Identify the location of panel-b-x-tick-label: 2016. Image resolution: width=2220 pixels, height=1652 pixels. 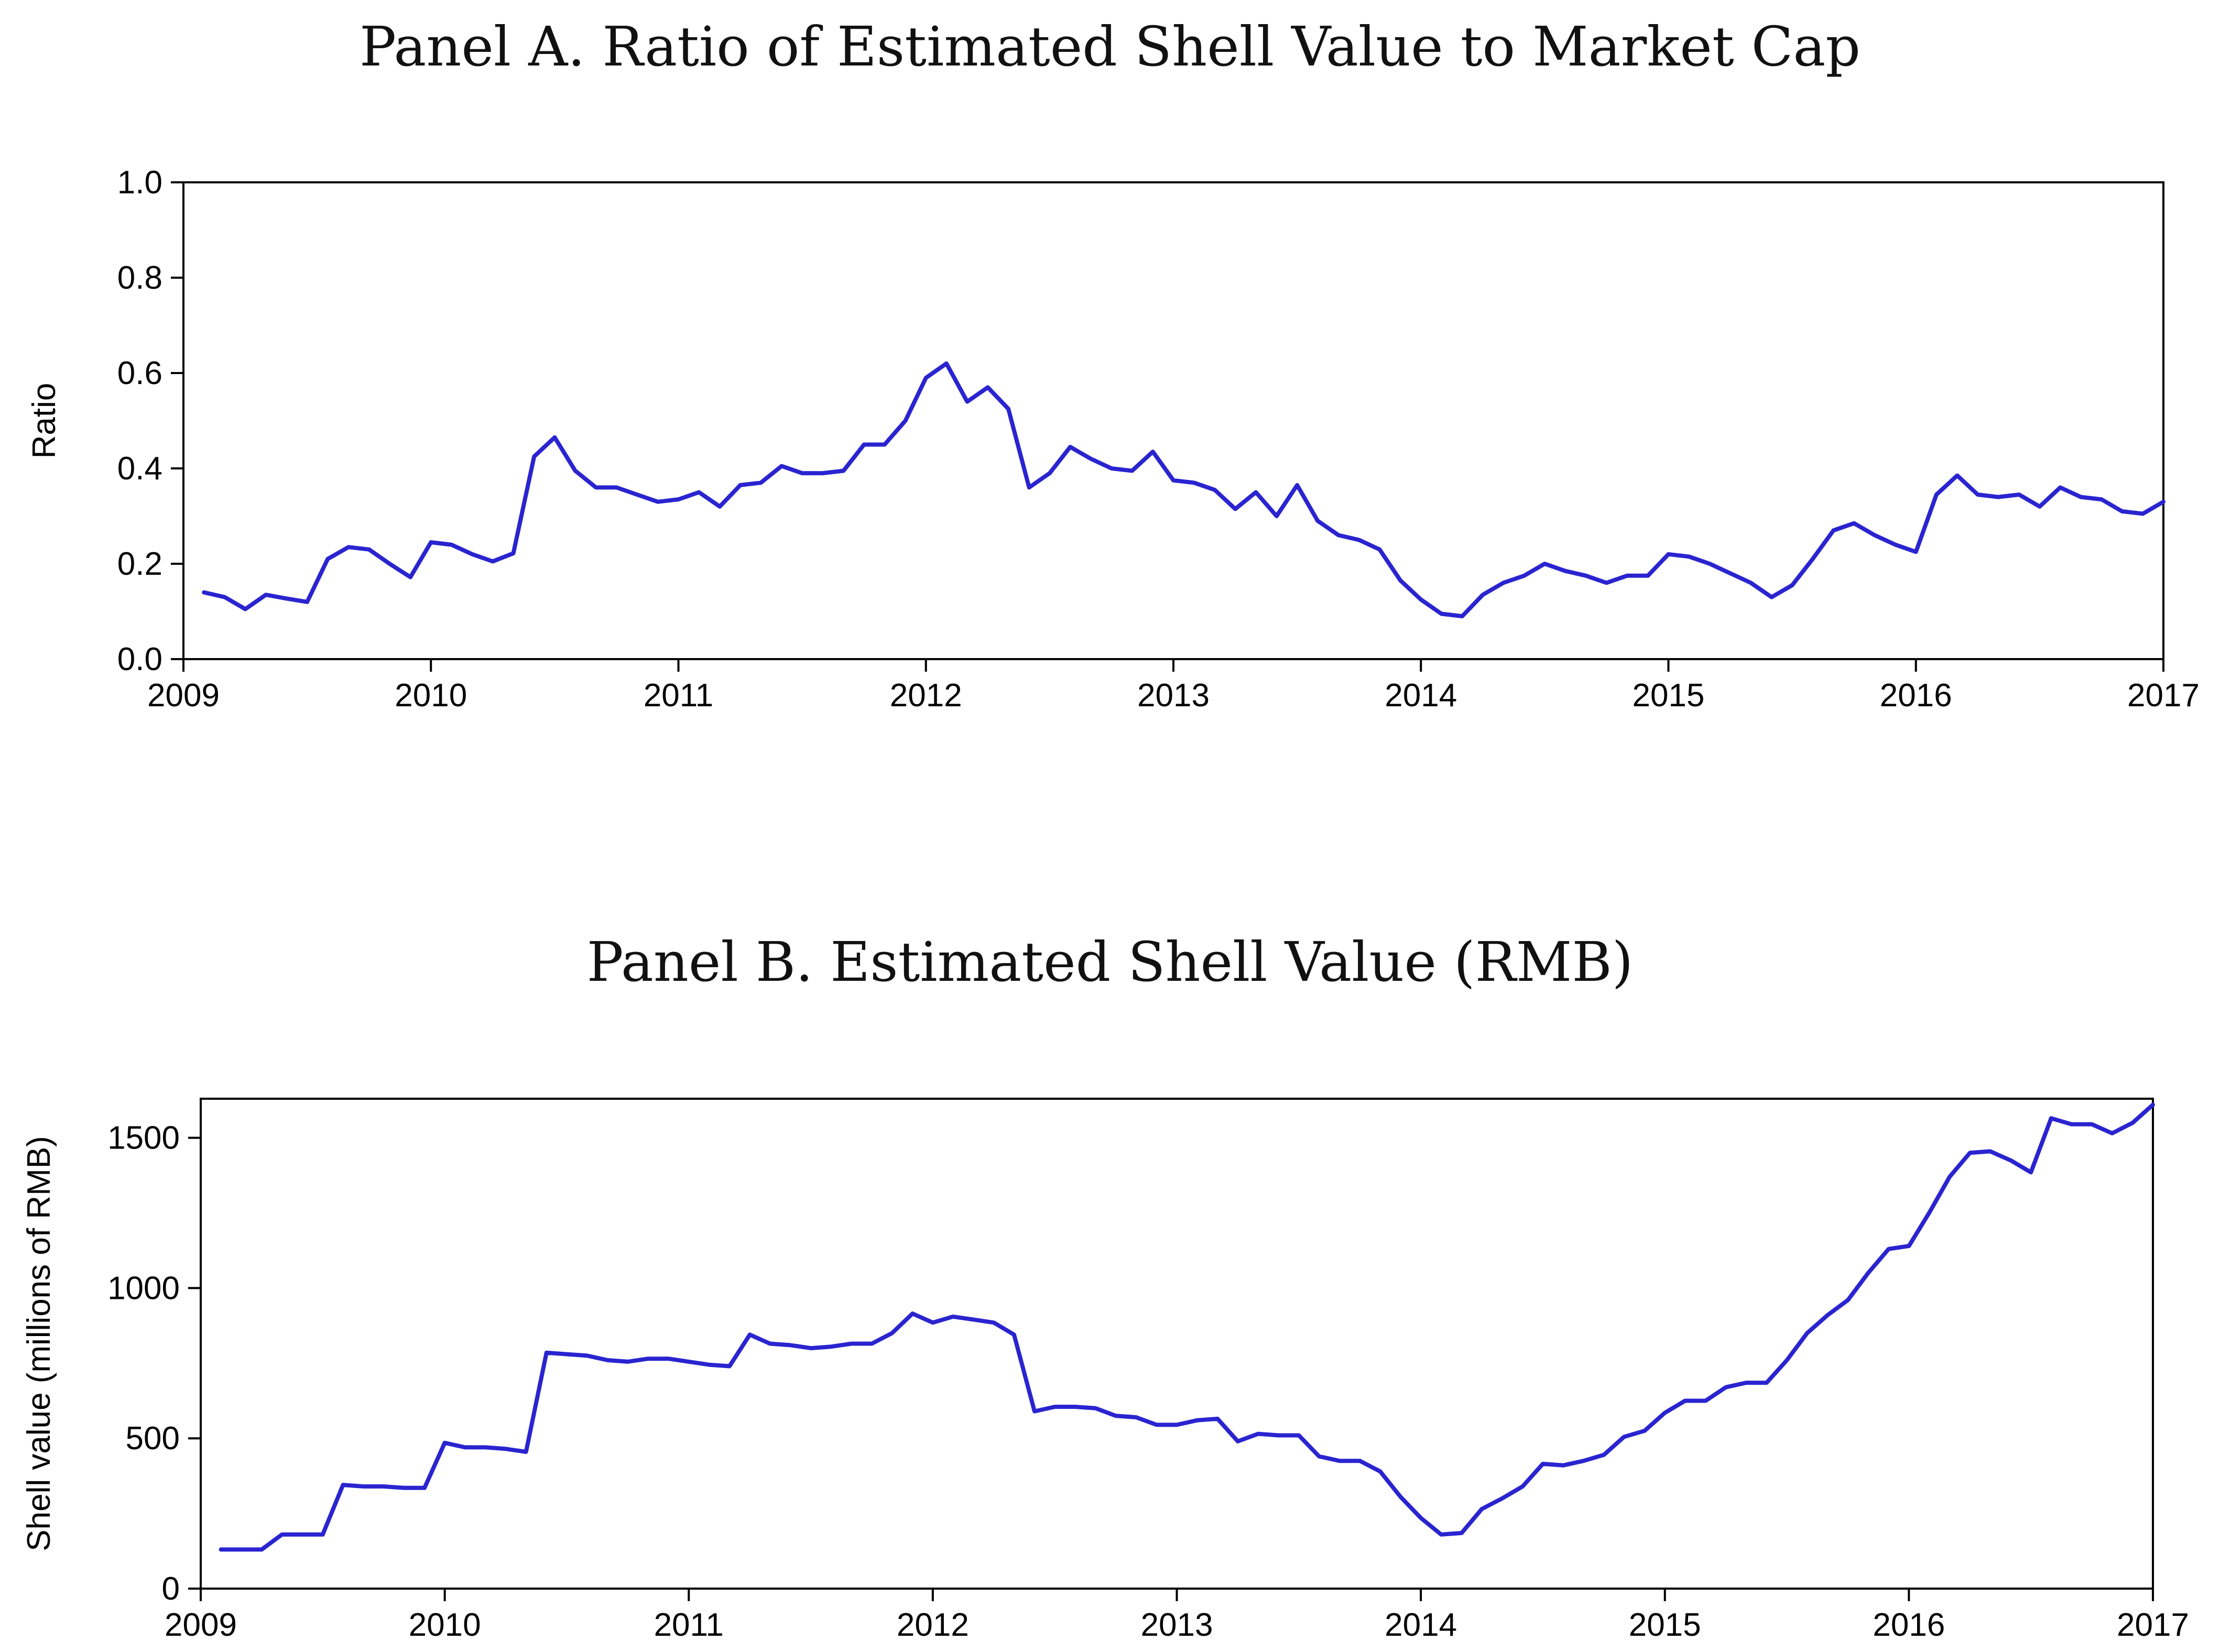
(1909, 1625).